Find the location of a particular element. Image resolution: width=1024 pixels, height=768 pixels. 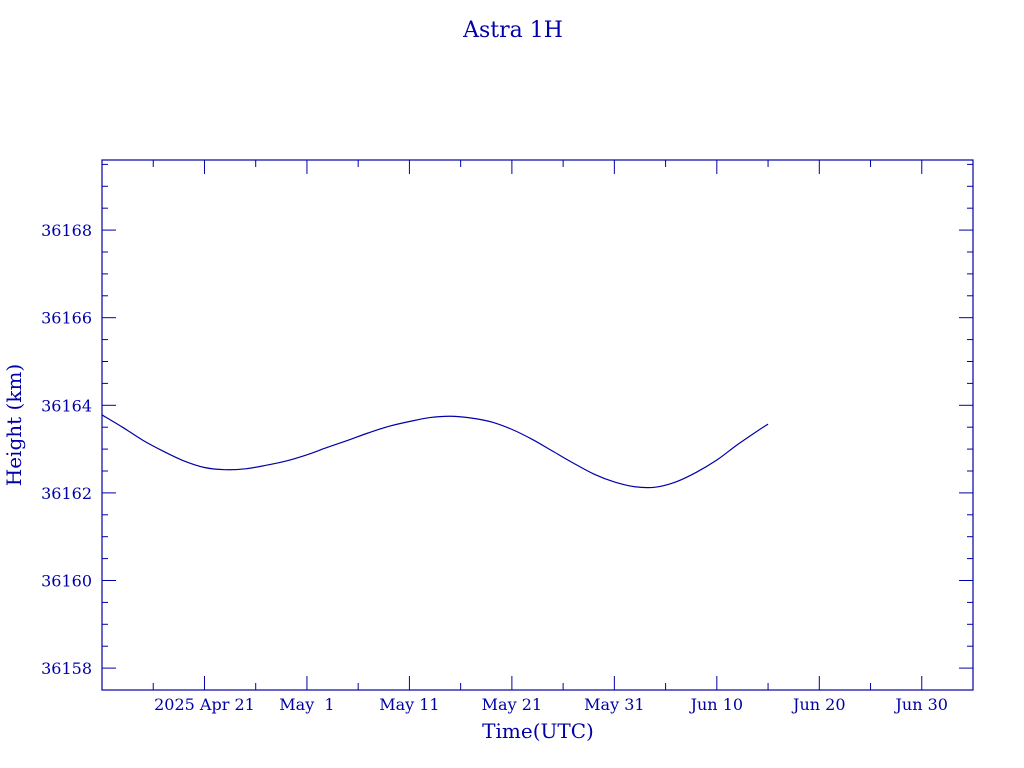

chart-title: Astra 1H is located at coordinates (512, 30).